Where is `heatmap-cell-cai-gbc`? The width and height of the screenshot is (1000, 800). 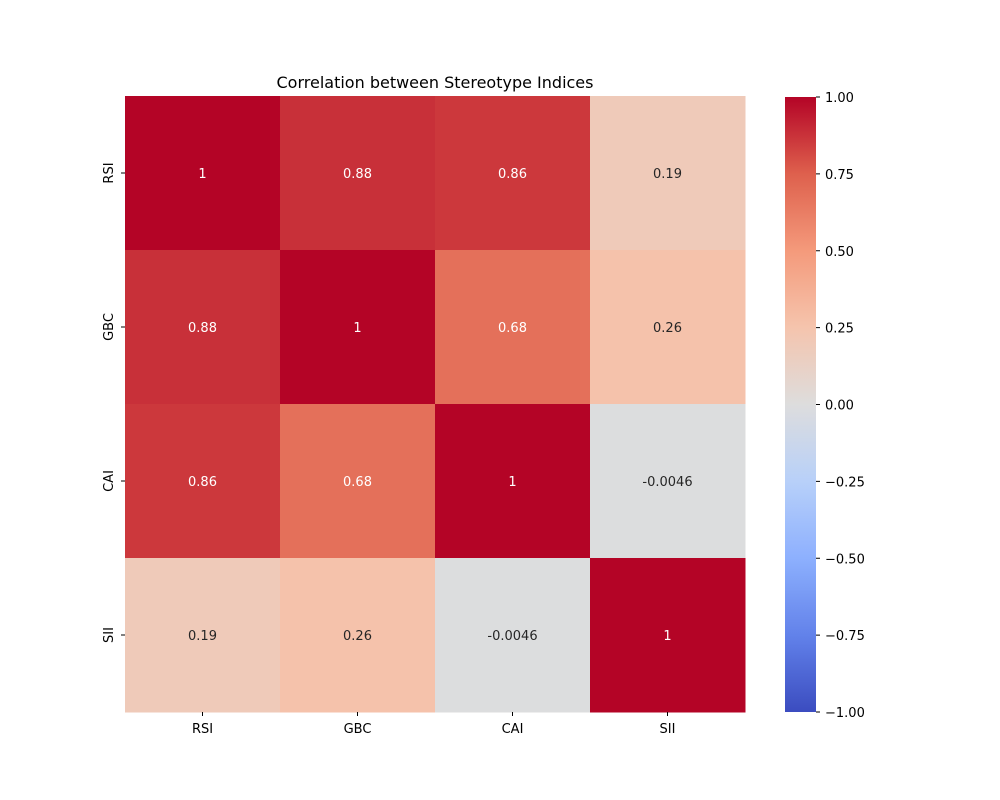
heatmap-cell-cai-gbc is located at coordinates (358, 481).